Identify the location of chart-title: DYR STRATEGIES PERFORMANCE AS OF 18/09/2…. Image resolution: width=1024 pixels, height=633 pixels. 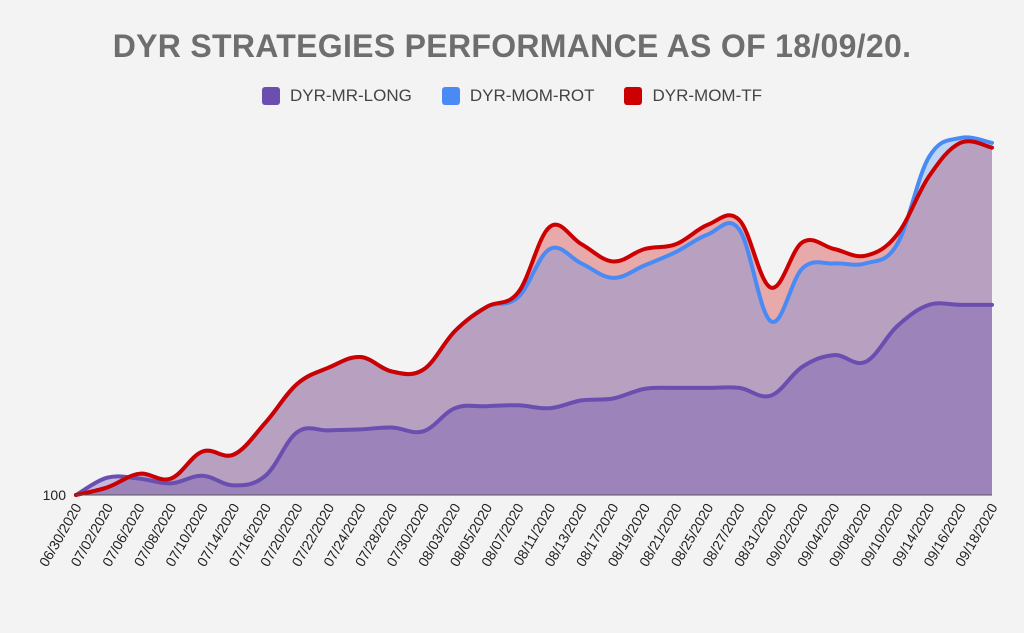
(512, 46).